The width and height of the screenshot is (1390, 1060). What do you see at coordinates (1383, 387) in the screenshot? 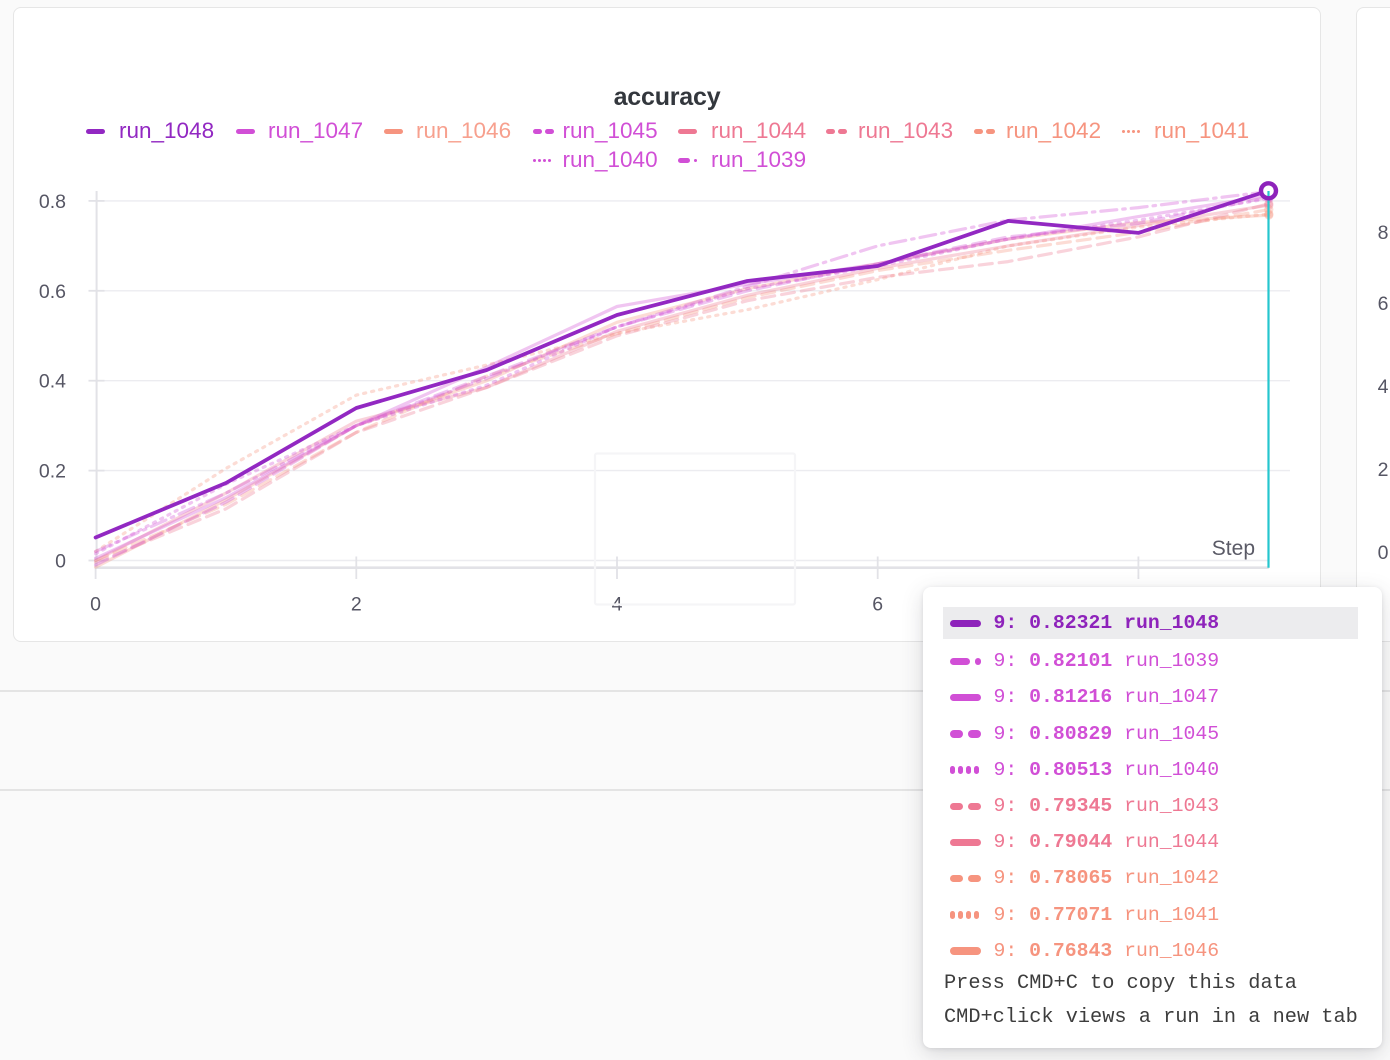
I see `svg-text: 4` at bounding box center [1383, 387].